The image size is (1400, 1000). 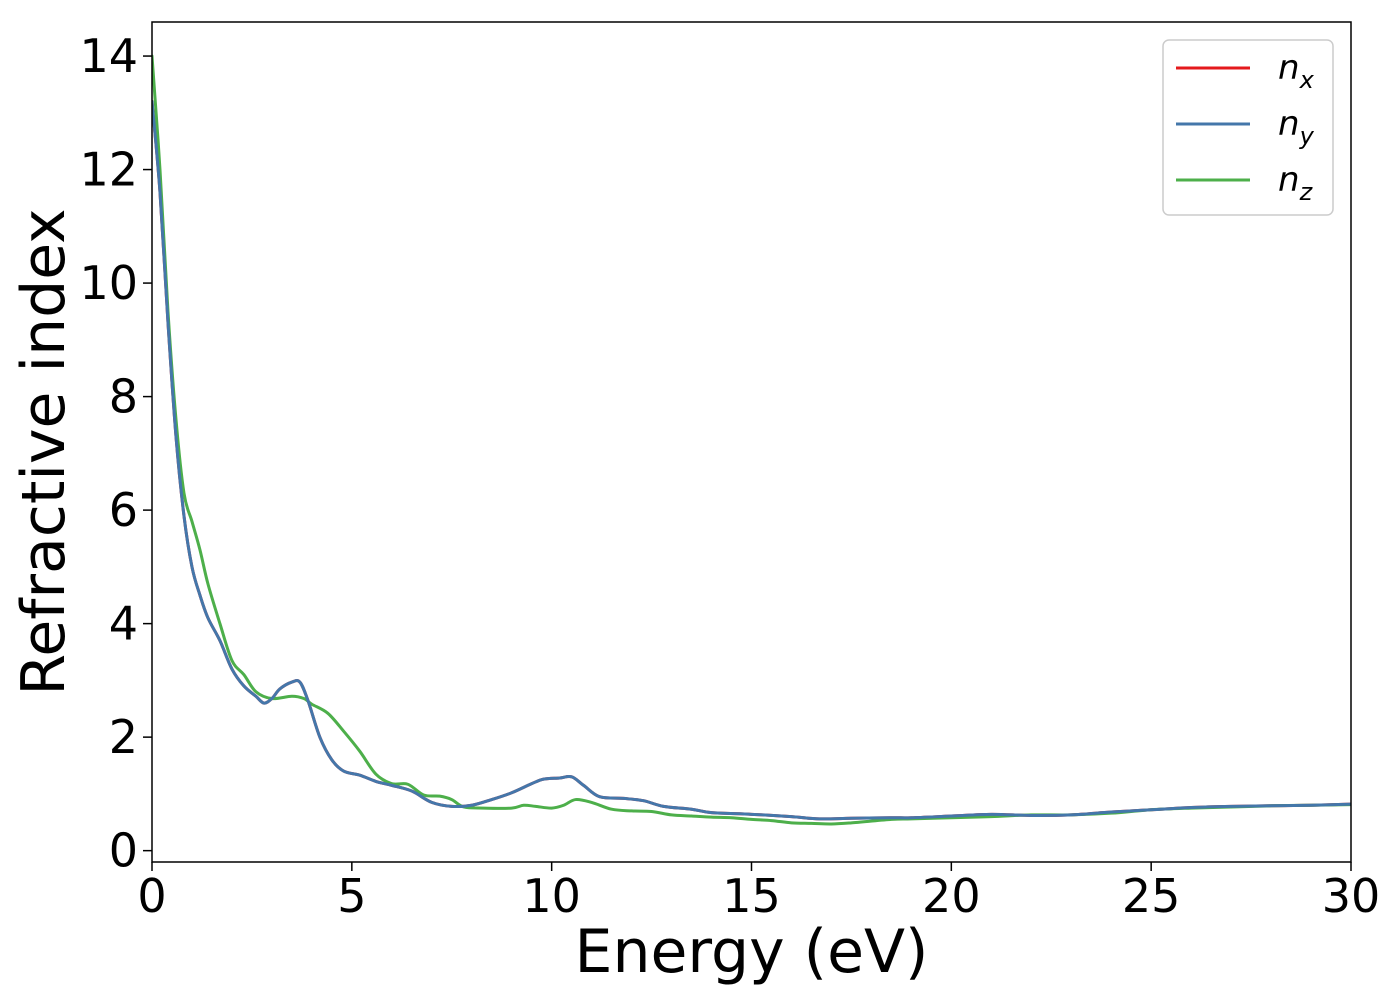 I want to click on y-tick-label: 10, so click(x=108, y=283).